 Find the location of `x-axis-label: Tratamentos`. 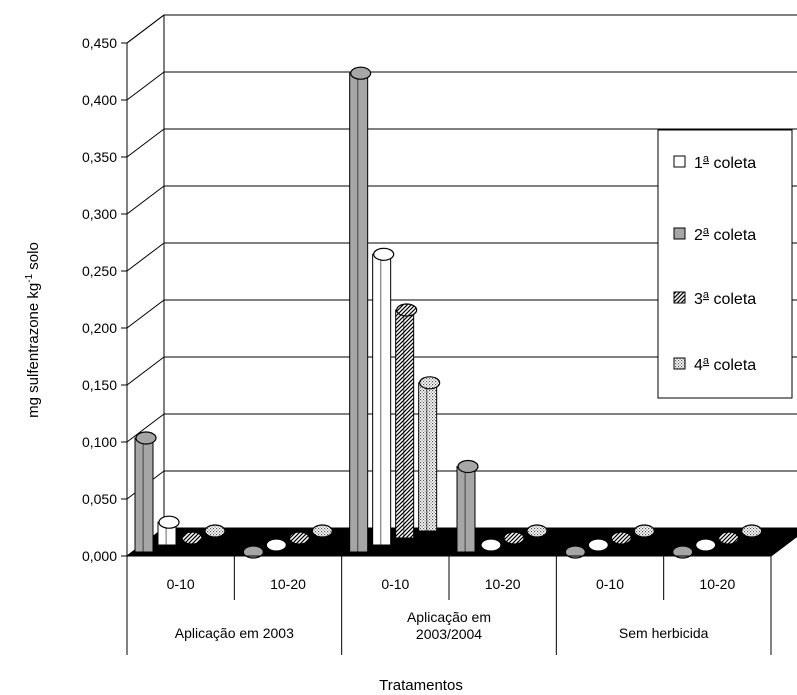

x-axis-label: Tratamentos is located at coordinates (421, 685).